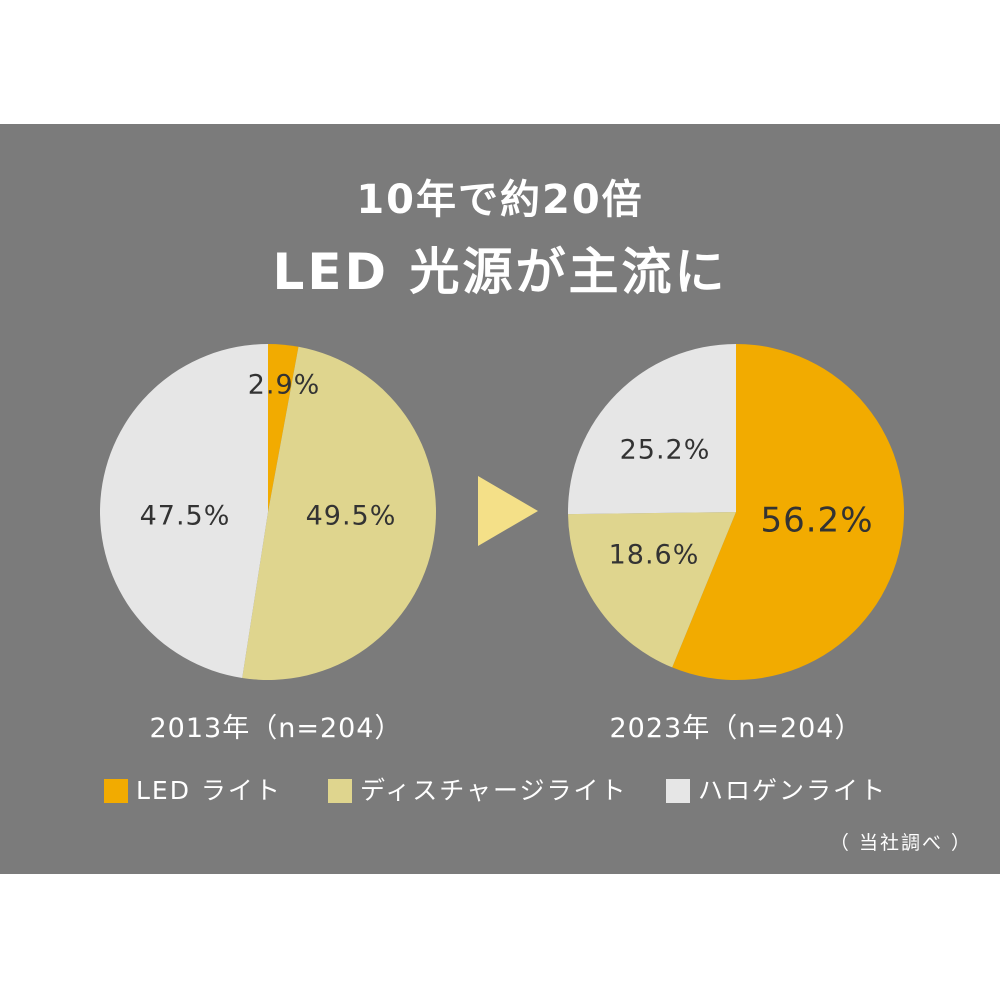  What do you see at coordinates (678, 791) in the screenshot?
I see `legend-swatch-halogen` at bounding box center [678, 791].